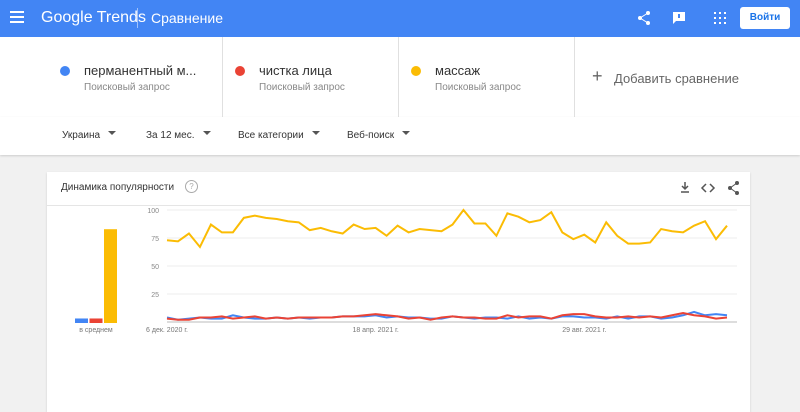 This screenshot has width=800, height=412. I want to click on term-card: чистка лица Поисковый запрос, so click(311, 77).